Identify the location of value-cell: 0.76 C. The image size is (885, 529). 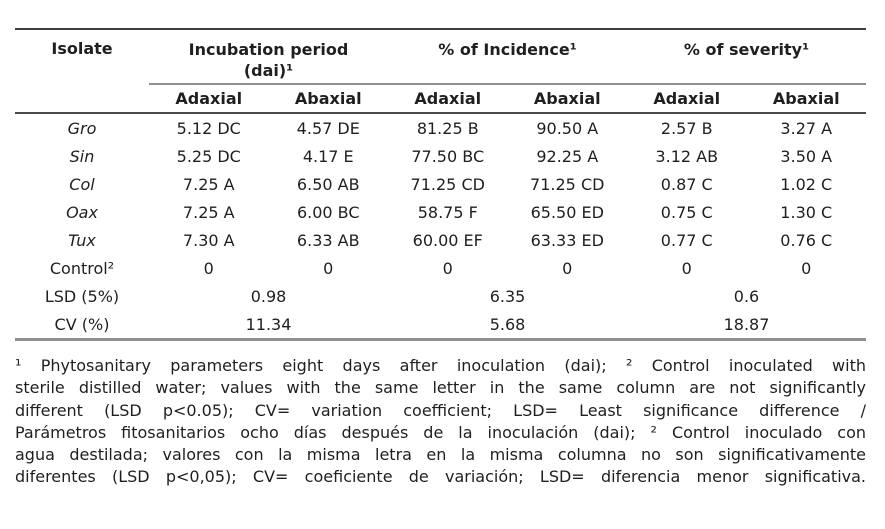
(806, 240).